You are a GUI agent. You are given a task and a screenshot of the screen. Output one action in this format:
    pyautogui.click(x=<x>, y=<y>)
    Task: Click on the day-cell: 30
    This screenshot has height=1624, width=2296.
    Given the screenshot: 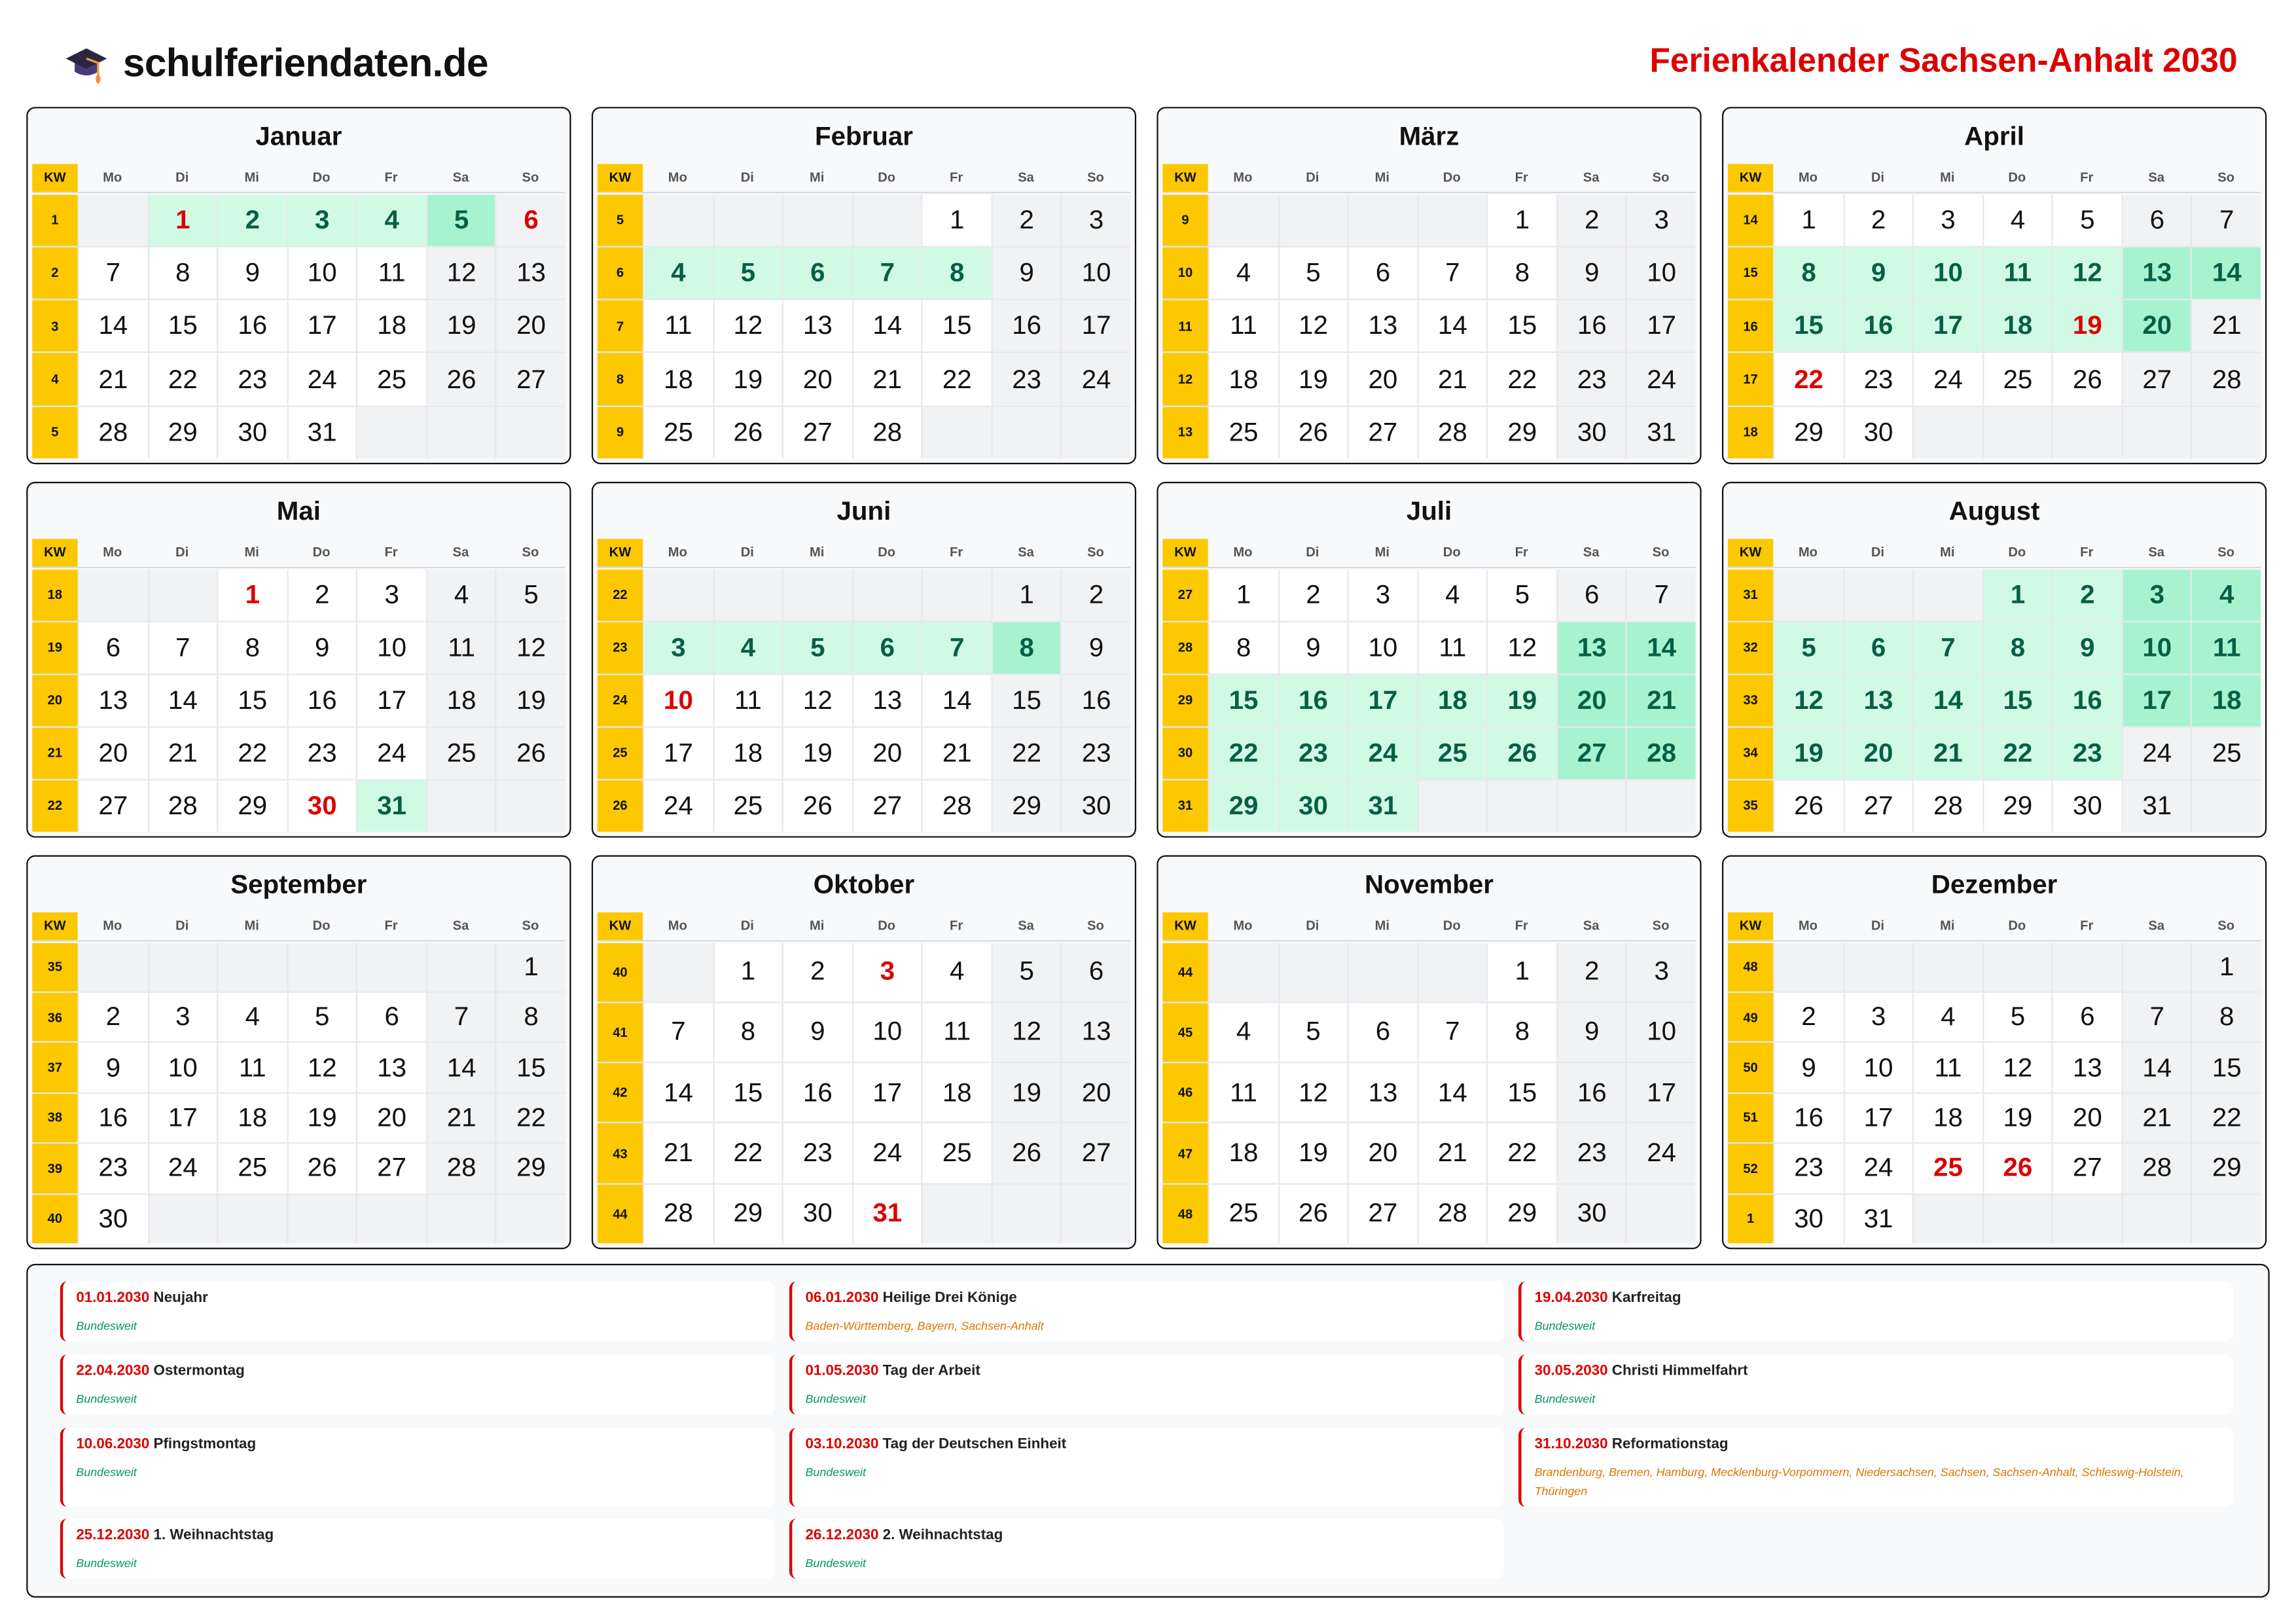 What is the action you would take?
    pyautogui.click(x=252, y=432)
    